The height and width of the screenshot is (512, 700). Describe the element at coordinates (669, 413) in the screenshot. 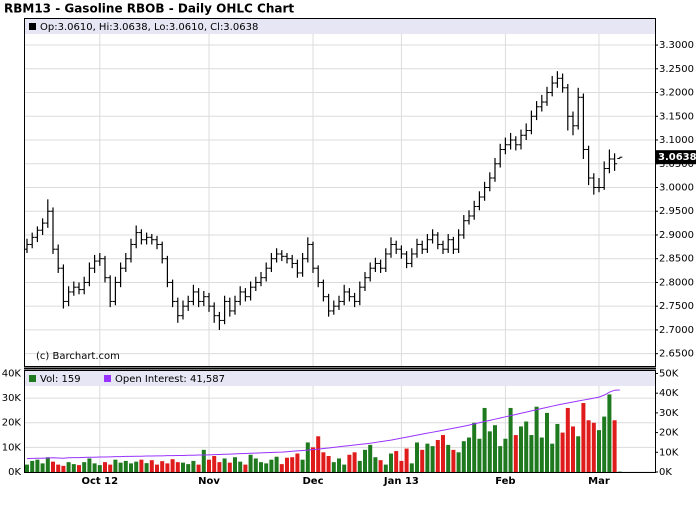

I see `y2-tick-label: 30K` at that location.